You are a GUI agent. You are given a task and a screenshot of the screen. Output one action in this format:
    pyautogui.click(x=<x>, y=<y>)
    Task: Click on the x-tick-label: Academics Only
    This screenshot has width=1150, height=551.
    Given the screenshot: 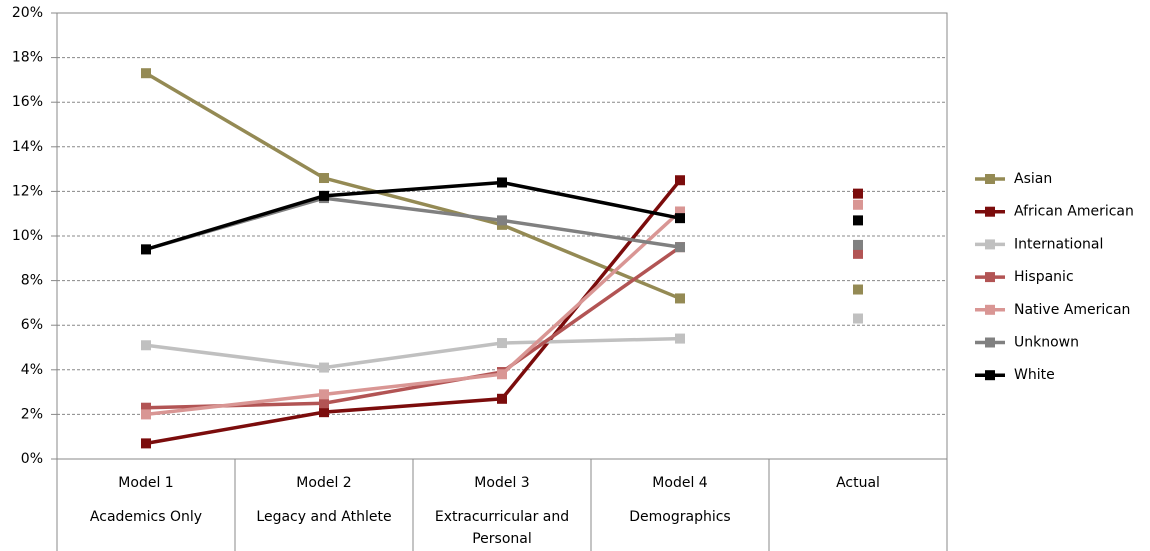 What is the action you would take?
    pyautogui.click(x=146, y=517)
    